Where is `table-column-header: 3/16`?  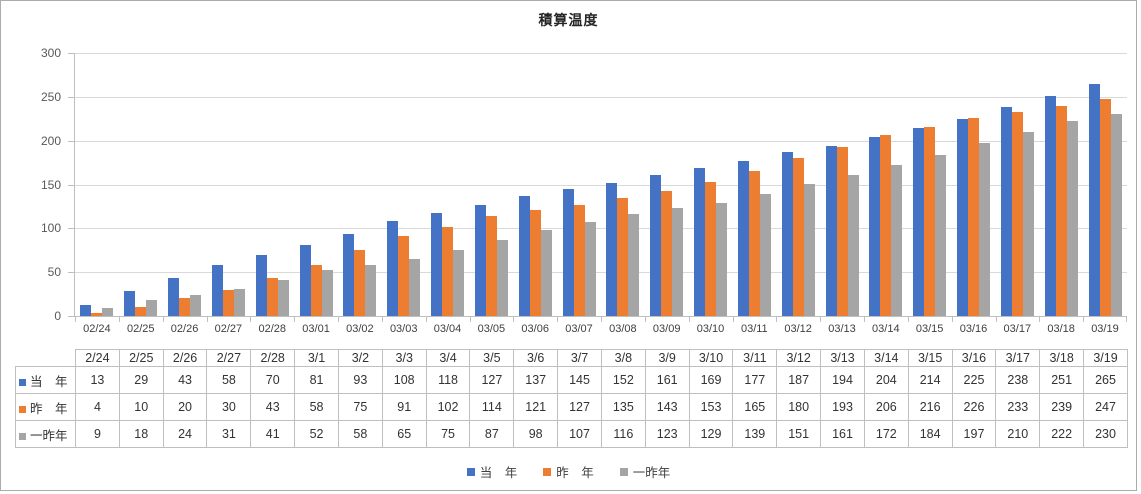 table-column-header: 3/16 is located at coordinates (974, 358).